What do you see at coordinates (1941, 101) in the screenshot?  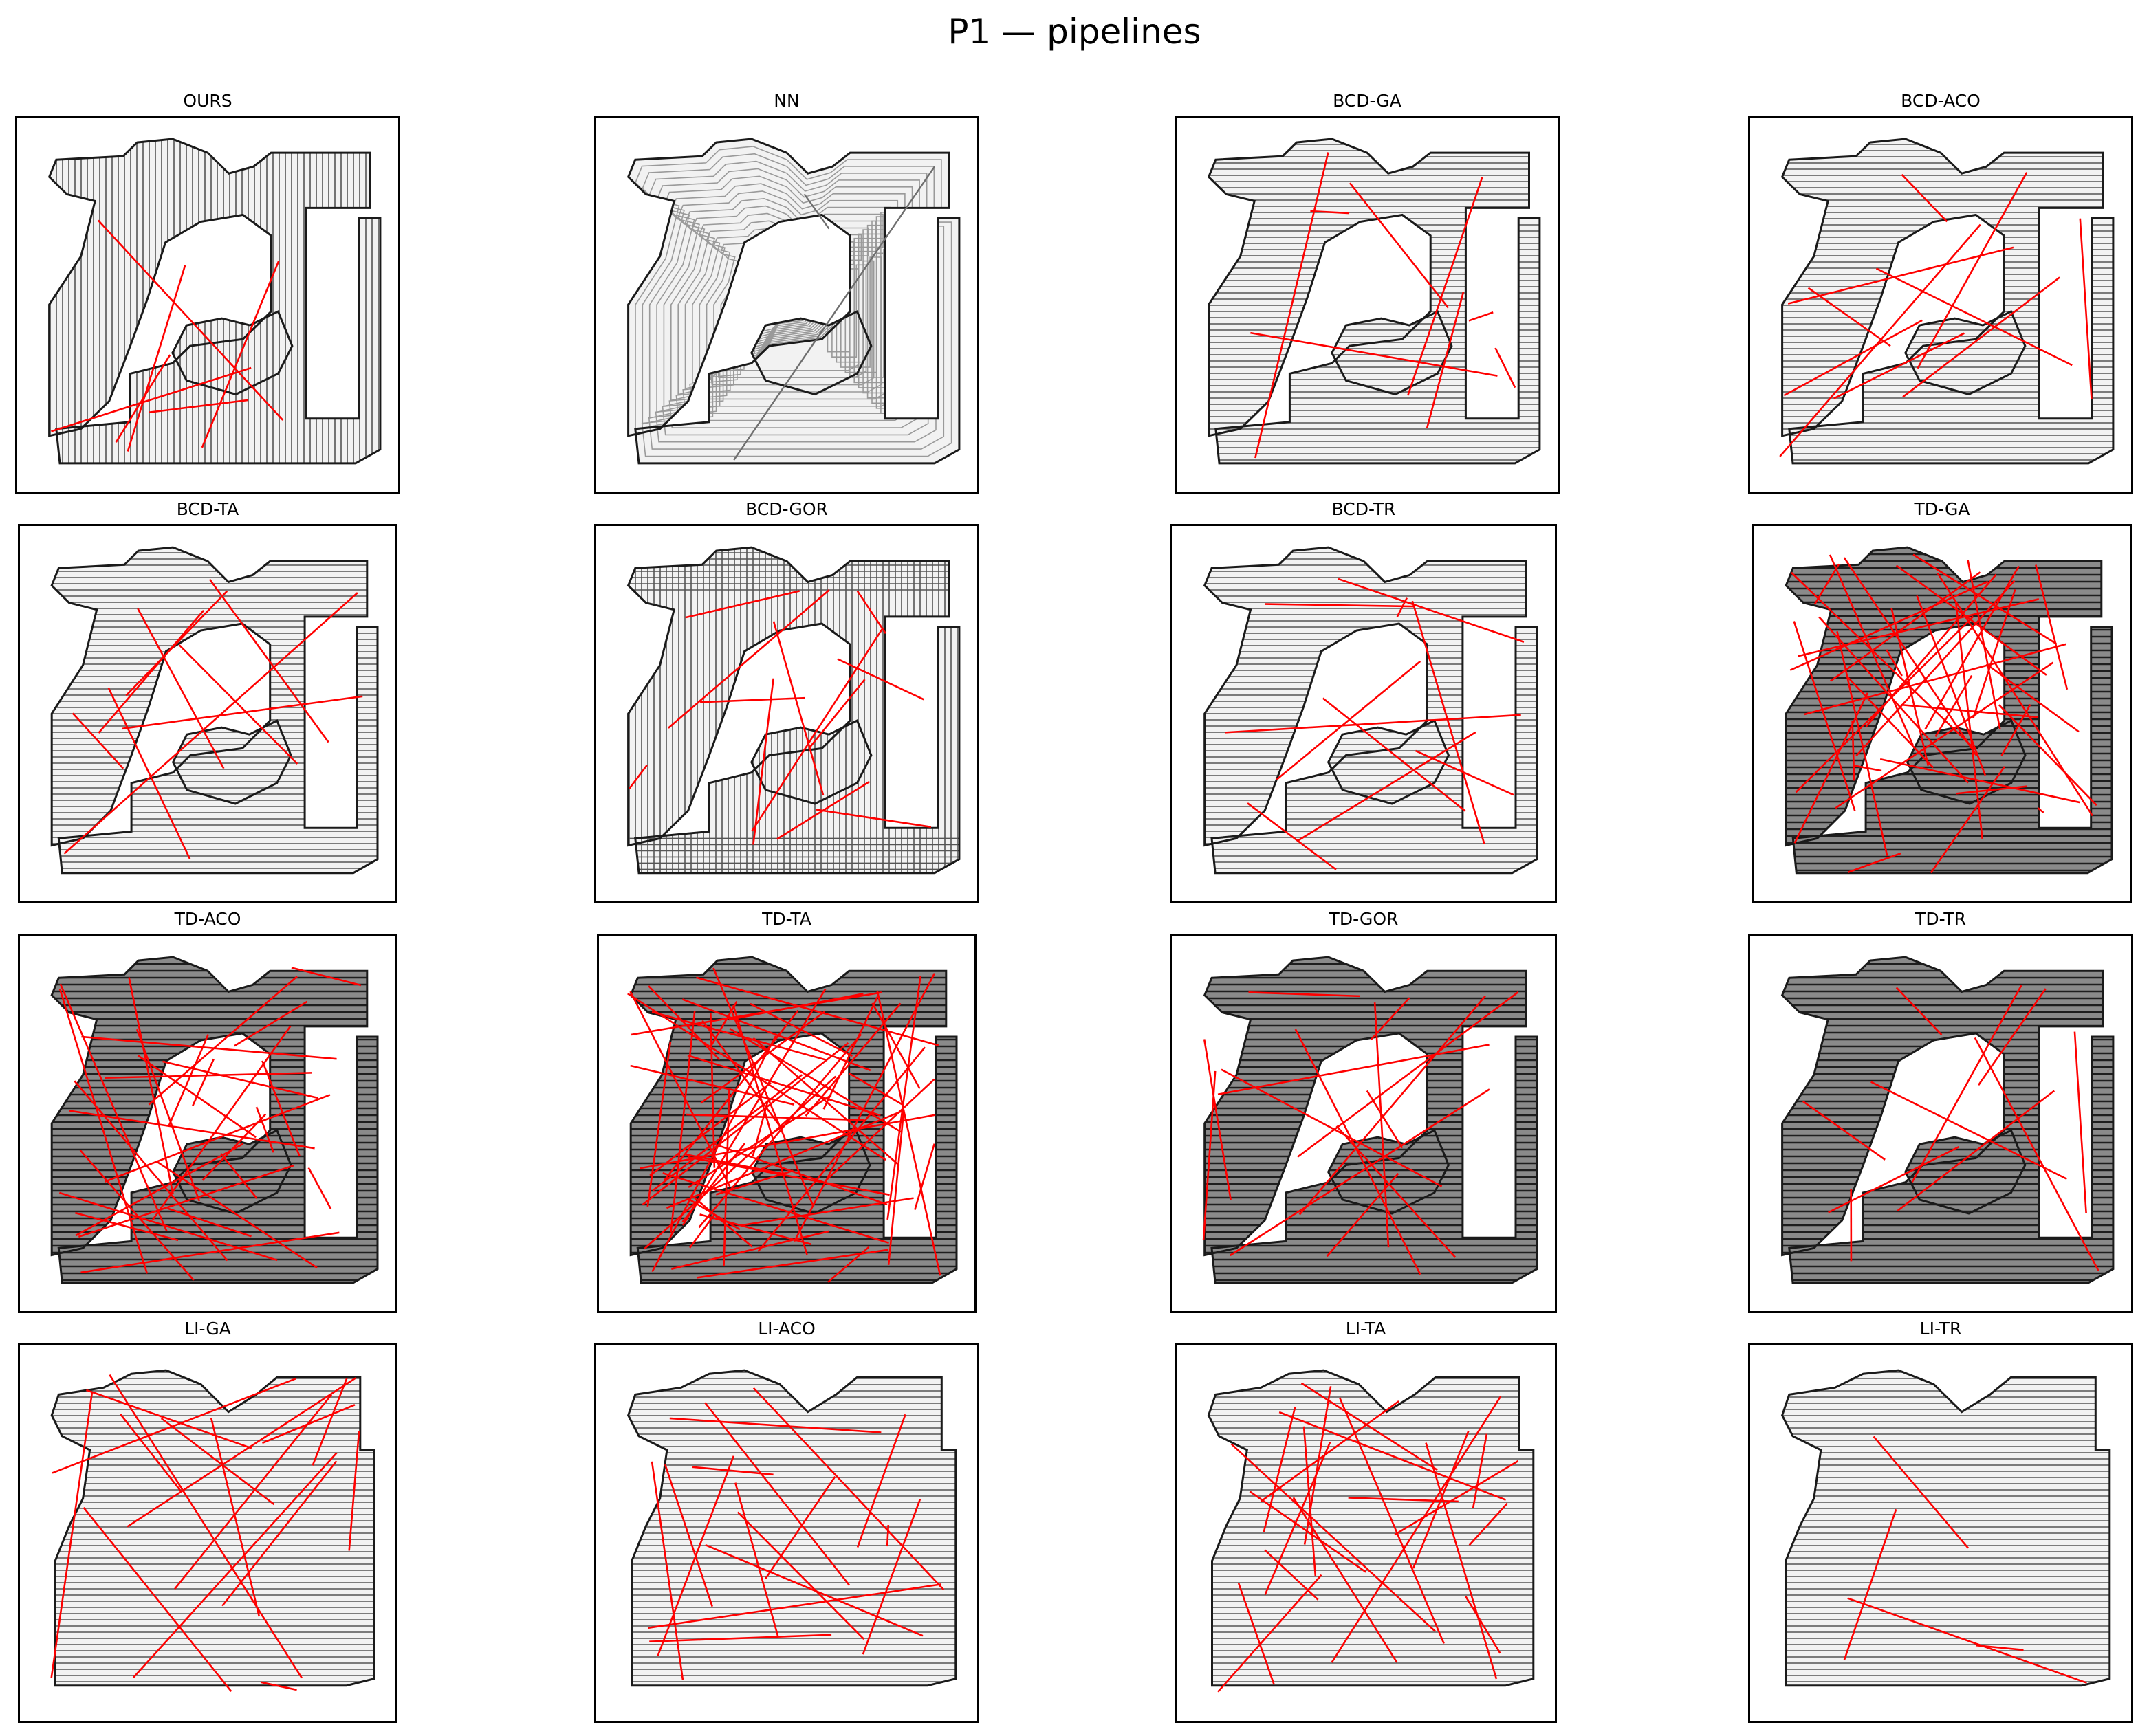 I see `panel-title: BCD-ACO` at bounding box center [1941, 101].